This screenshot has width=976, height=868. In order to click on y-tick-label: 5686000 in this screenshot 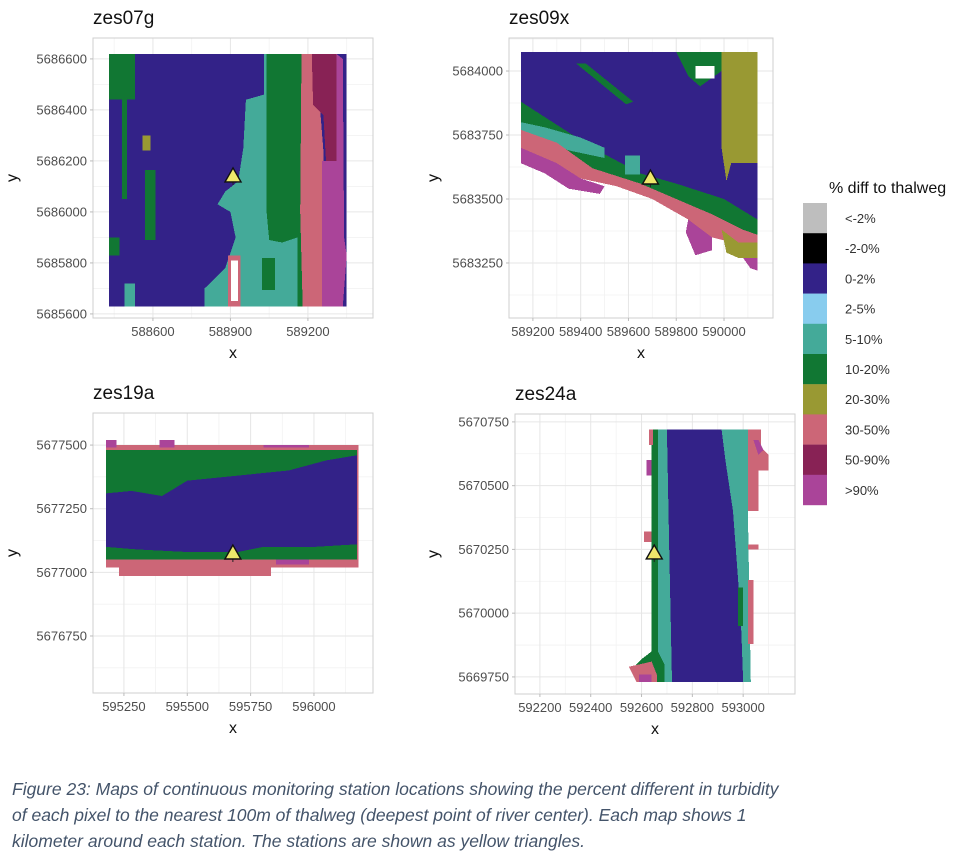, I will do `click(61, 211)`.